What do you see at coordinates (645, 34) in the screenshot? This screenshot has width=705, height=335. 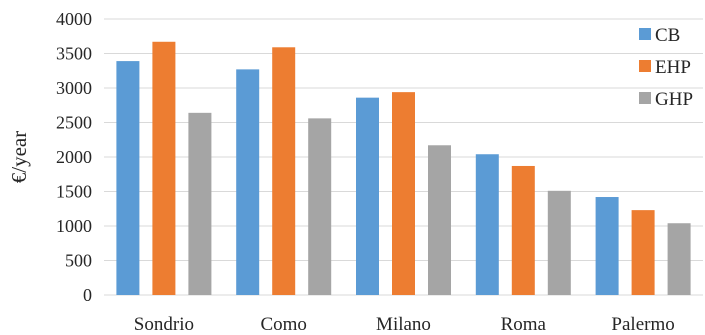 I see `legend-swatch-cb` at bounding box center [645, 34].